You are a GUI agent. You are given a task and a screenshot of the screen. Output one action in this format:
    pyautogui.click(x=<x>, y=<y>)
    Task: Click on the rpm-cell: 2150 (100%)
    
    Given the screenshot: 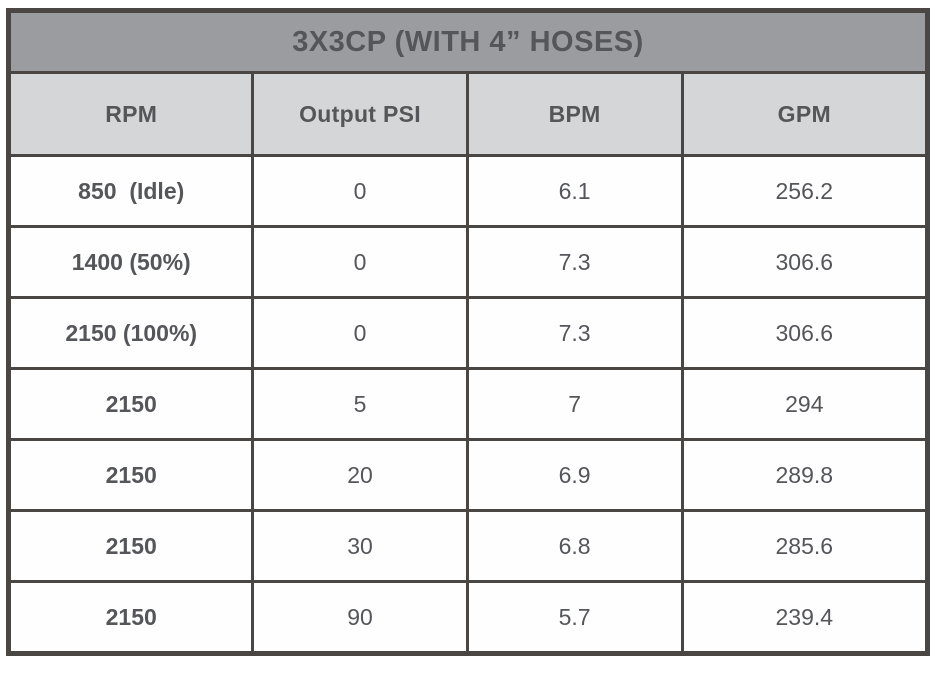 What is the action you would take?
    pyautogui.click(x=130, y=333)
    